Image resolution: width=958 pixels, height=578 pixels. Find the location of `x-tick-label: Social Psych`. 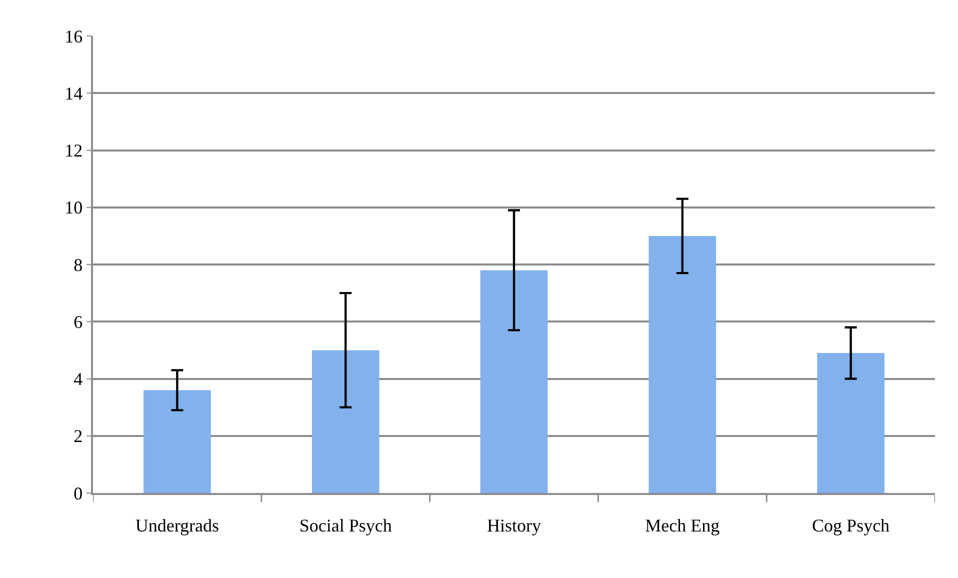

x-tick-label: Social Psych is located at coordinates (345, 525).